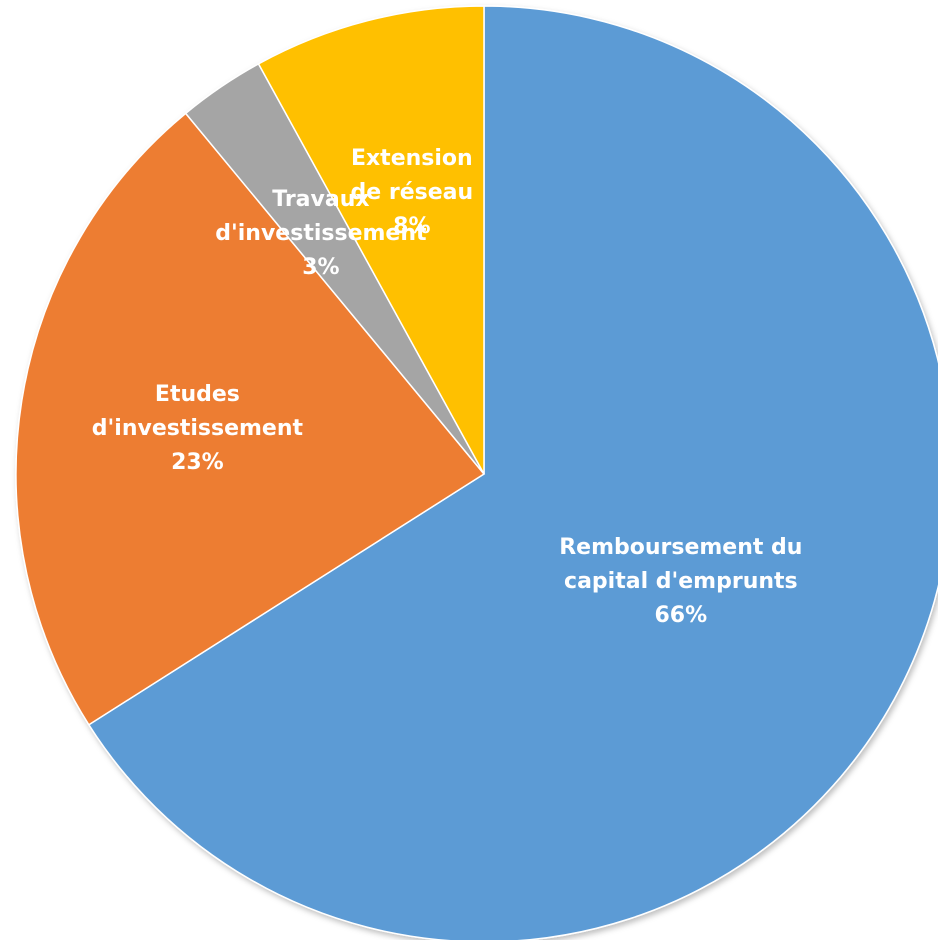 The width and height of the screenshot is (938, 940). What do you see at coordinates (681, 565) in the screenshot?
I see `category-label: Remboursement du capital d'emprunts` at bounding box center [681, 565].